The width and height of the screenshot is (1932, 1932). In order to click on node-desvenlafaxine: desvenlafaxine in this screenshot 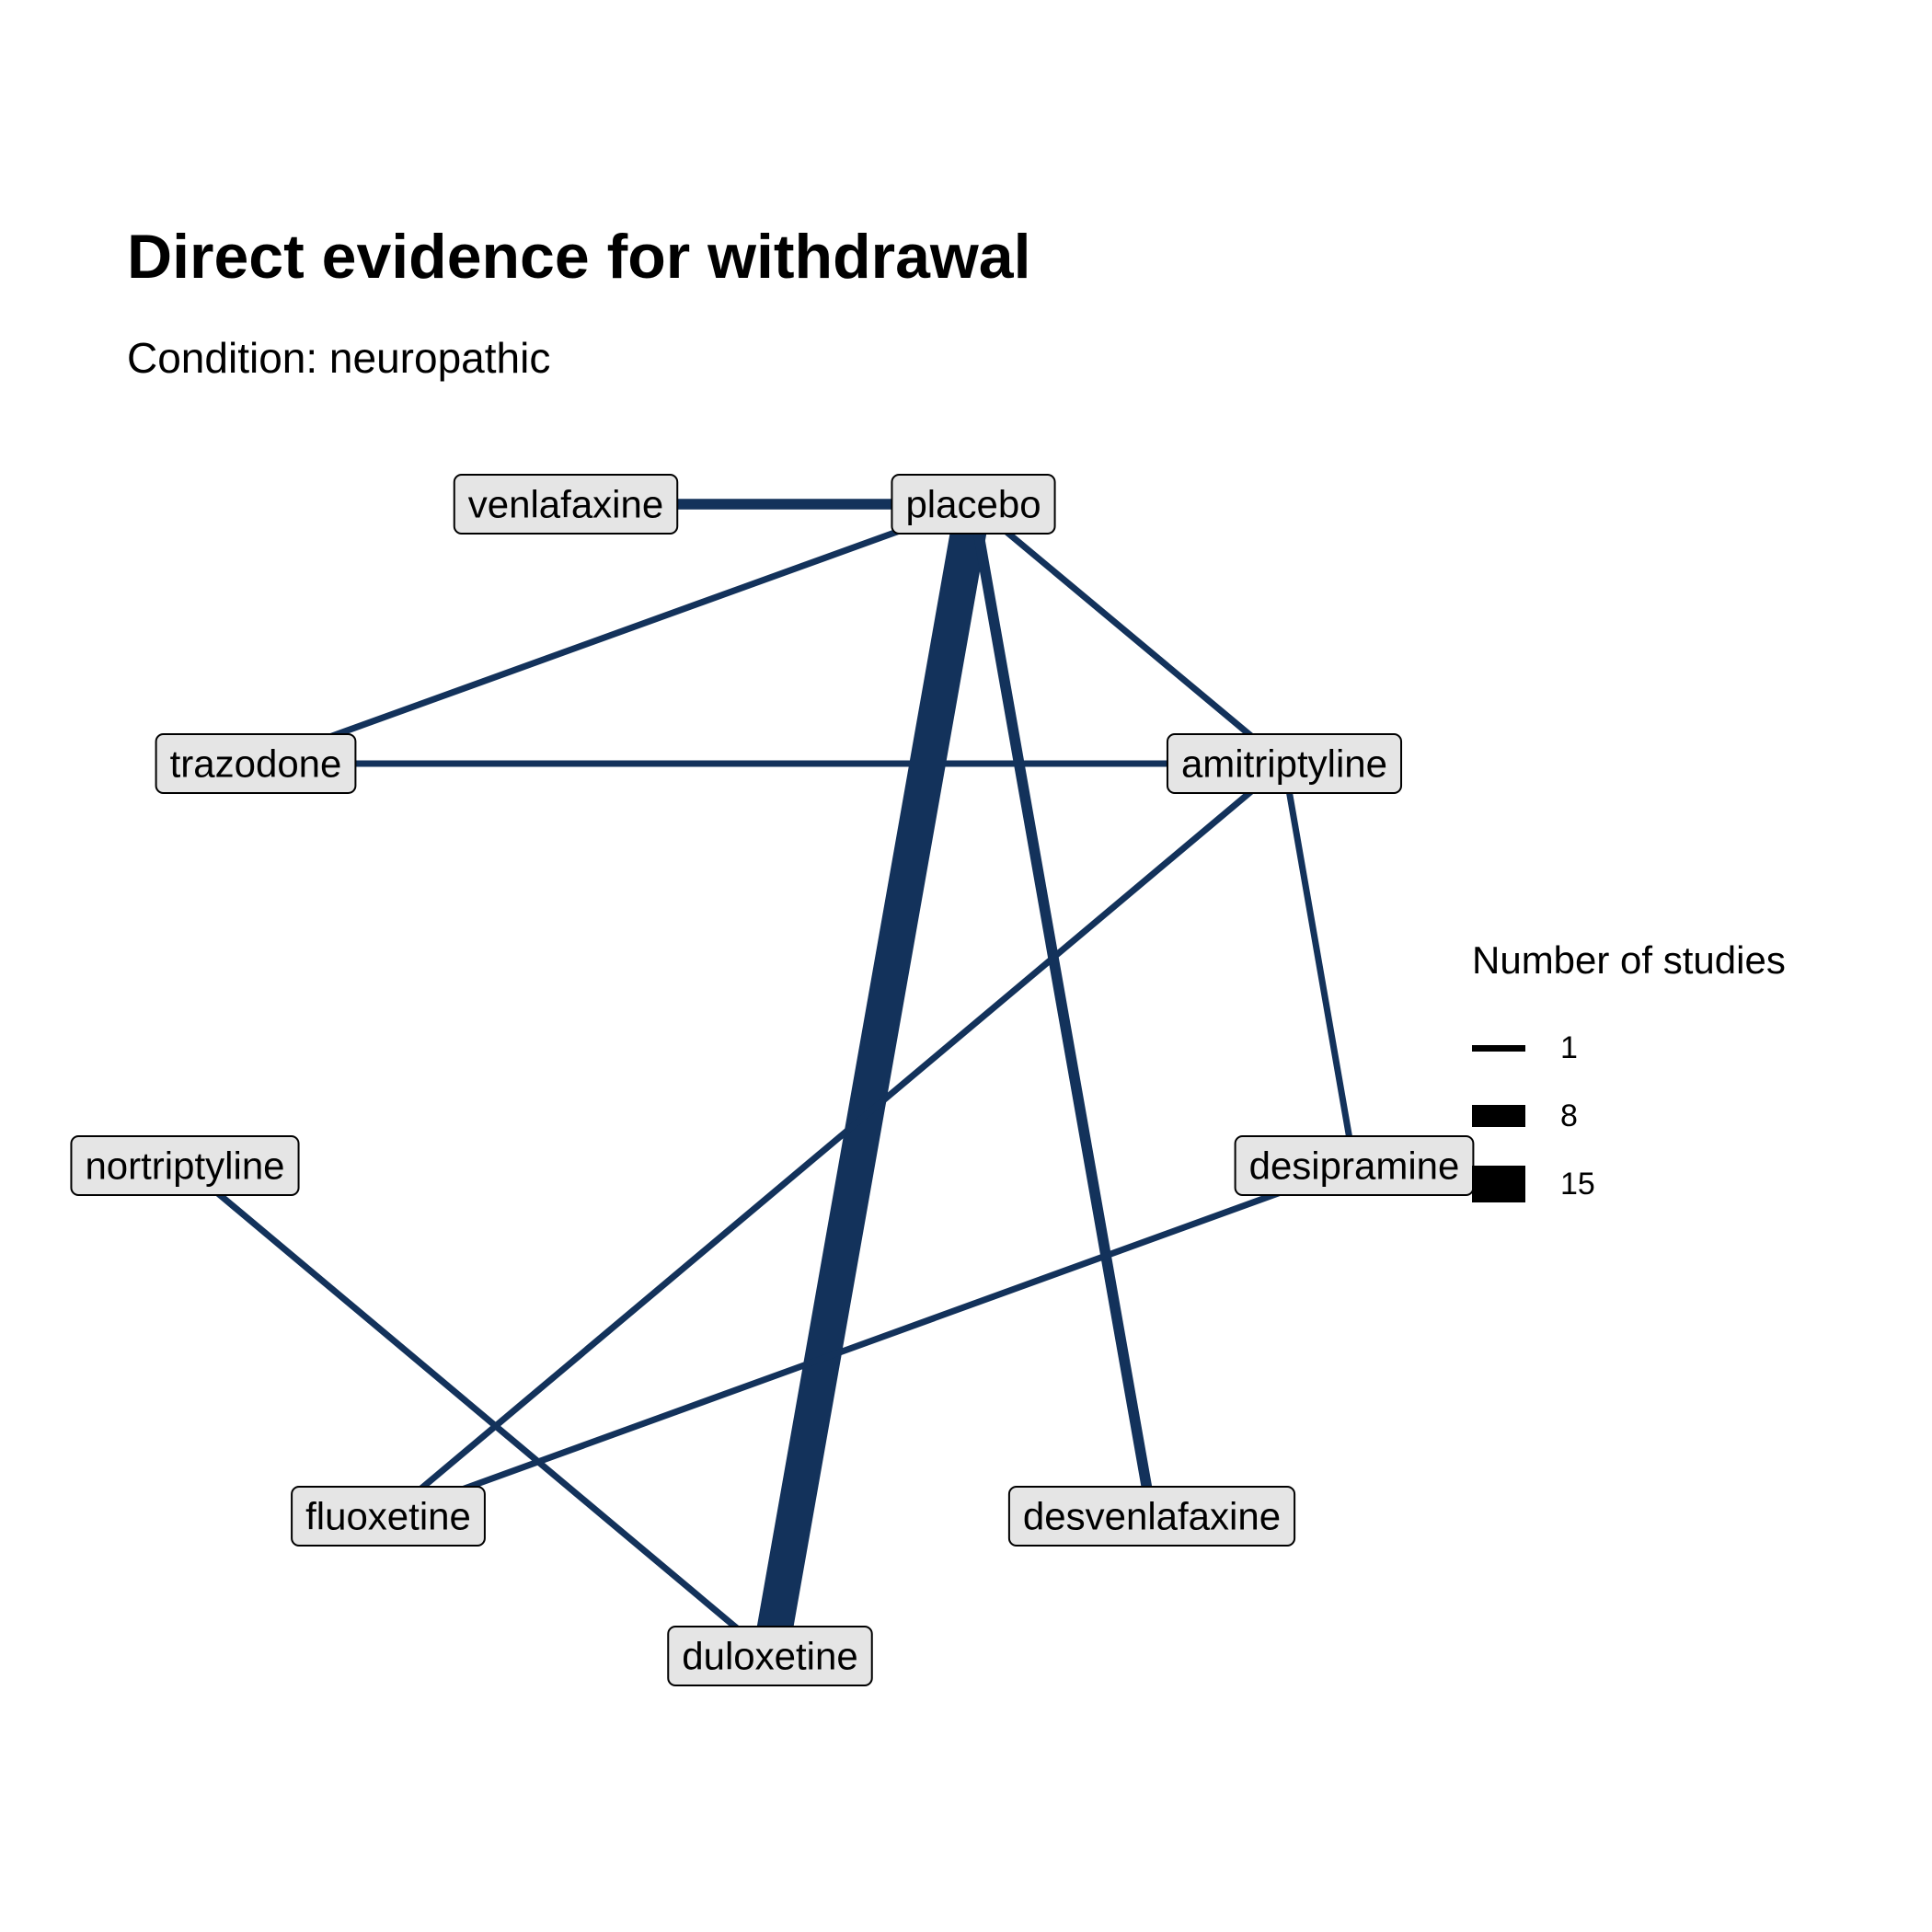, I will do `click(1151, 1516)`.